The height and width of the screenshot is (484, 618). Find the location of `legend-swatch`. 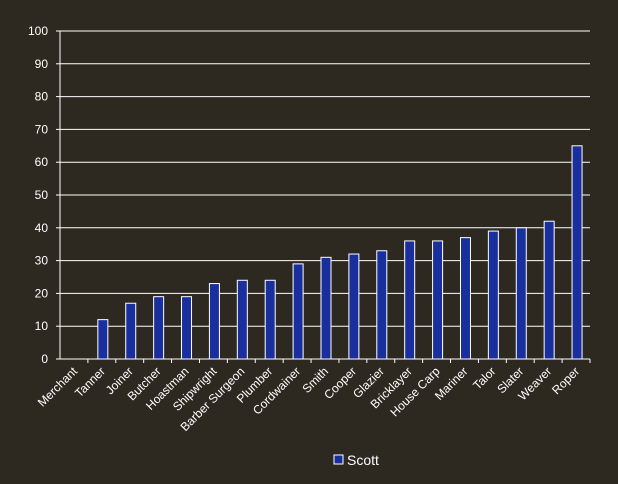

legend-swatch is located at coordinates (338, 459).